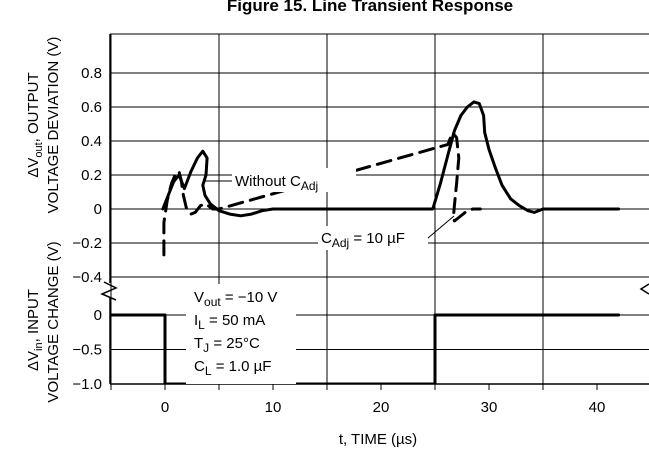 The height and width of the screenshot is (453, 649). What do you see at coordinates (109, 291) in the screenshot?
I see `axis-break-left` at bounding box center [109, 291].